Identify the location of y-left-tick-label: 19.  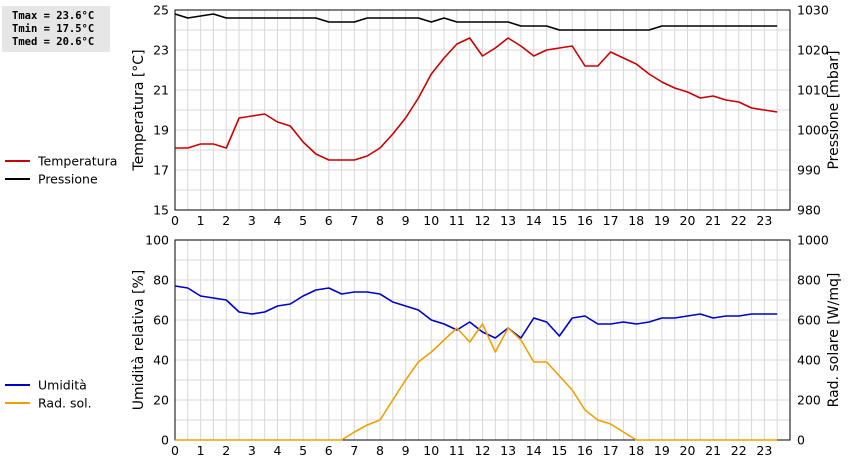
(161, 130).